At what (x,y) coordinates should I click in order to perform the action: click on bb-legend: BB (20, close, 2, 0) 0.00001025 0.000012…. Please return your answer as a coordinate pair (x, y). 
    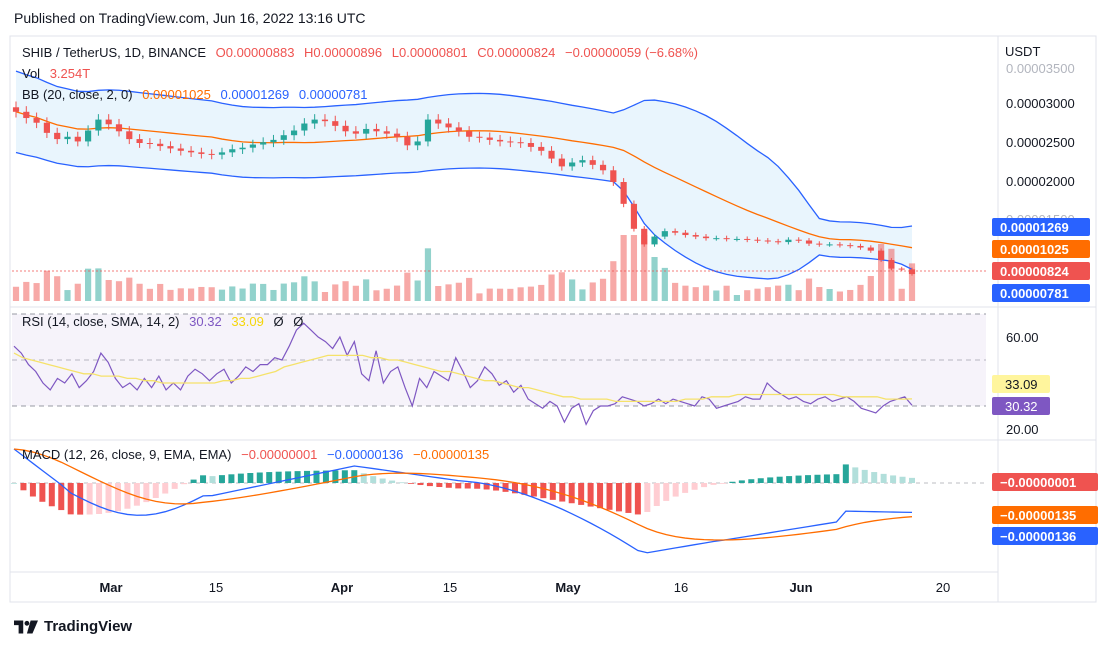
    Looking at the image, I should click on (198, 94).